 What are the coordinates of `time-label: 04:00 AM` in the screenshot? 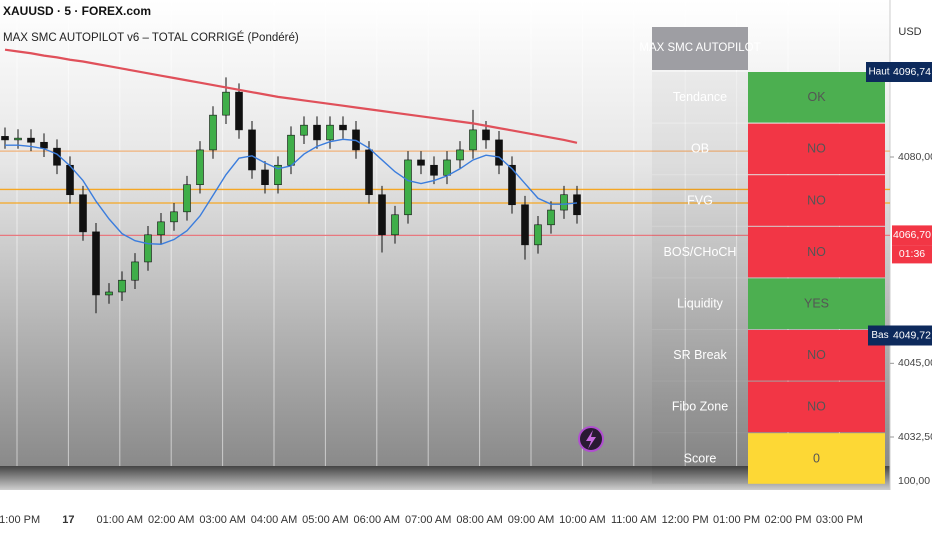 It's located at (274, 520).